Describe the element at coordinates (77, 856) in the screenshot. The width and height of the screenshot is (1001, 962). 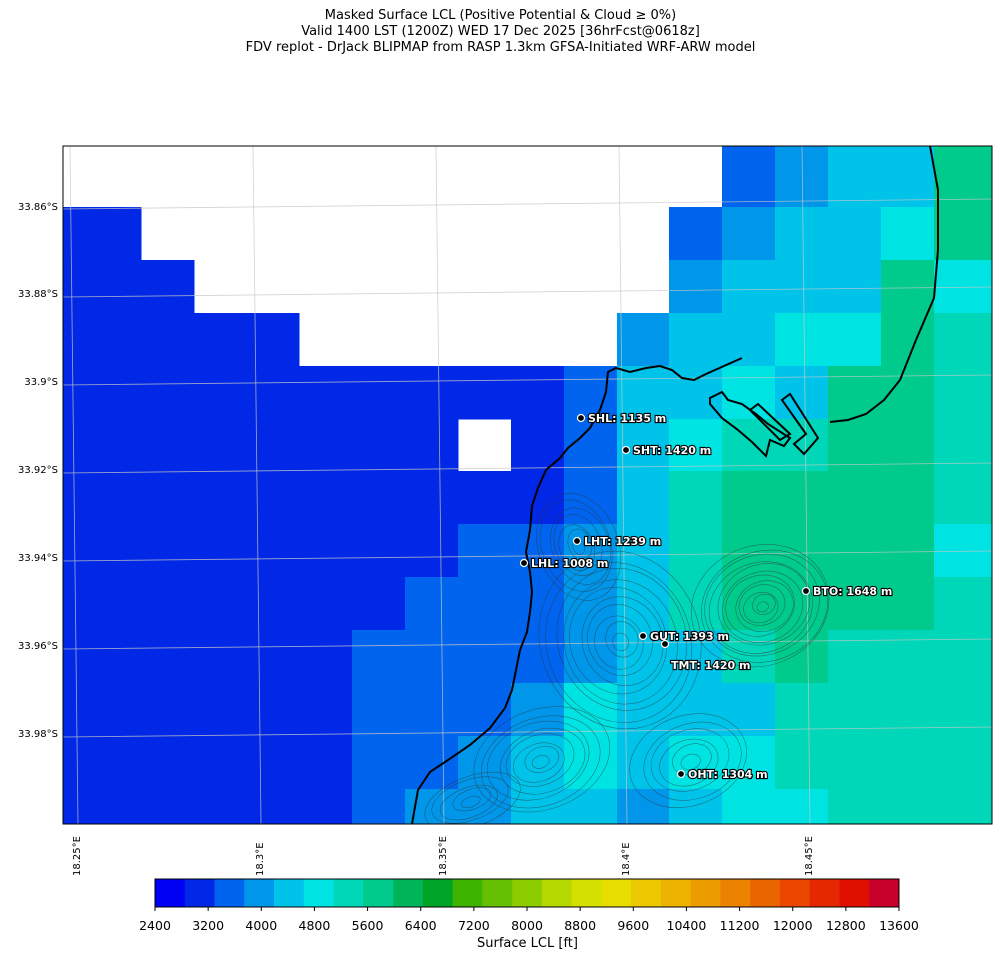
I see `lon-label-18.25: 18.25°E` at that location.